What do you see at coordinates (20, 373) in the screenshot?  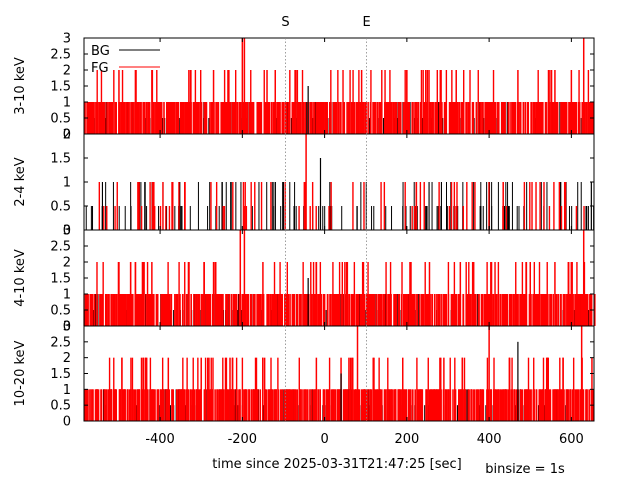 I see `panel-ylabel: 10-20 keV` at bounding box center [20, 373].